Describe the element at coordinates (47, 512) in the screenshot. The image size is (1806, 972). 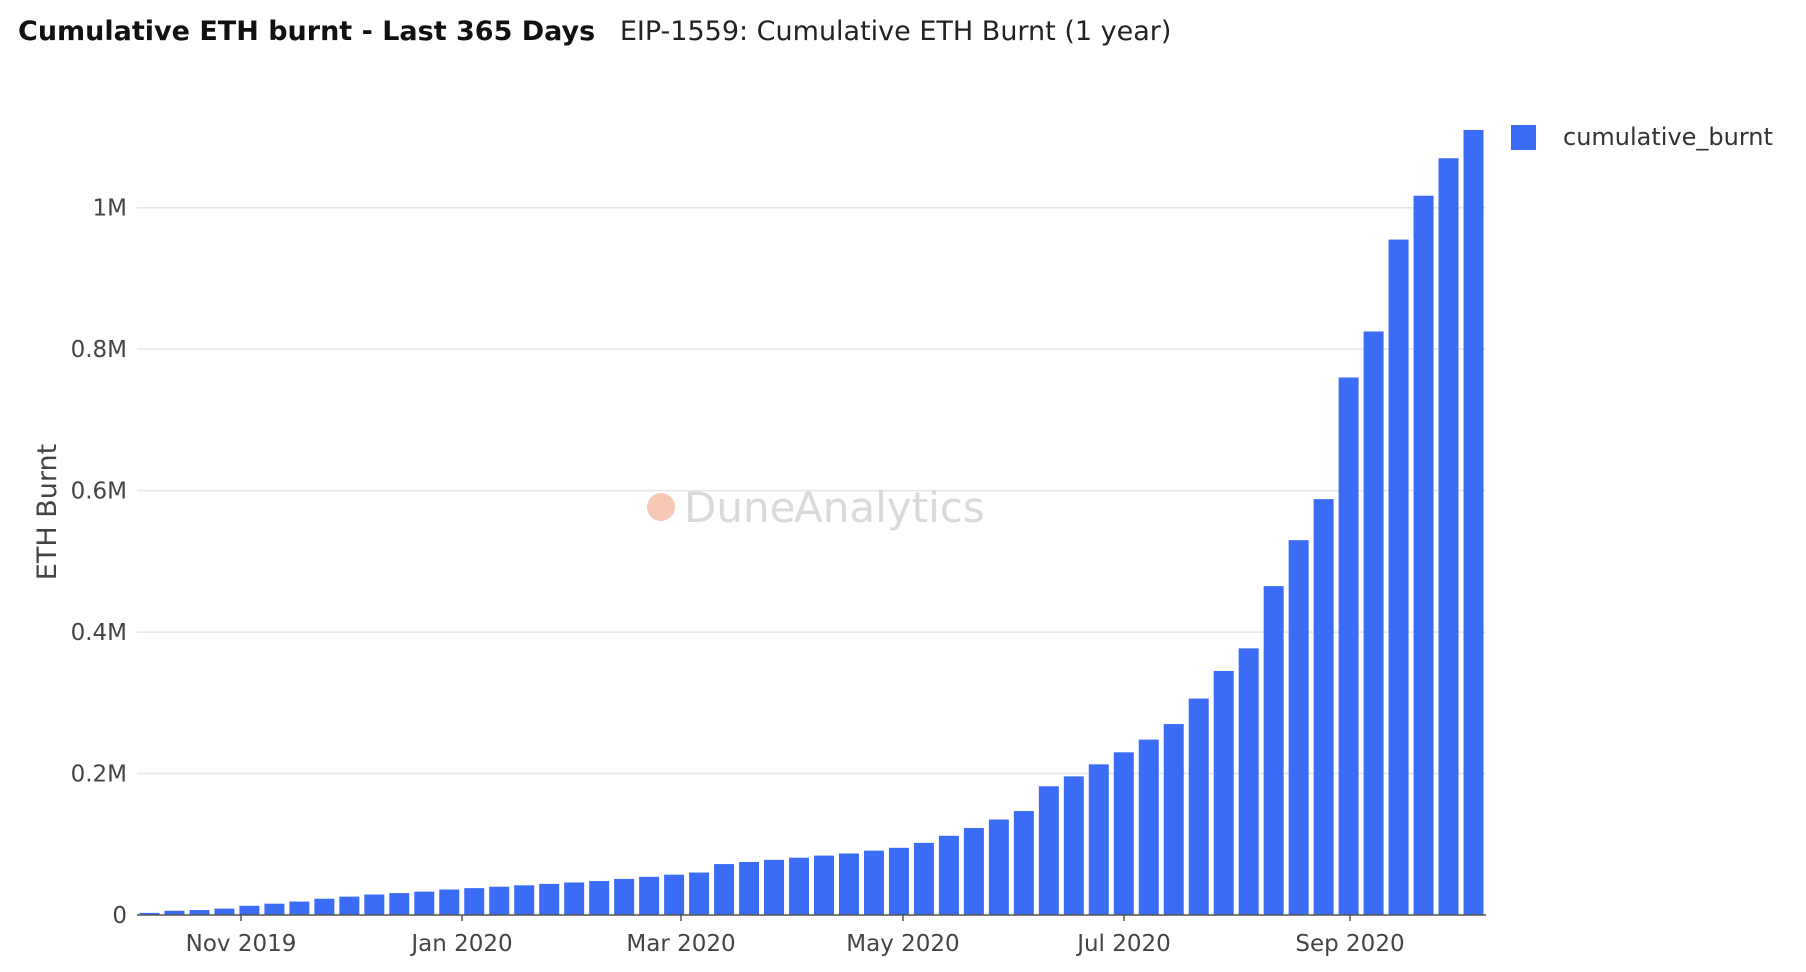
I see `y-axis-label: ETH Burnt` at that location.